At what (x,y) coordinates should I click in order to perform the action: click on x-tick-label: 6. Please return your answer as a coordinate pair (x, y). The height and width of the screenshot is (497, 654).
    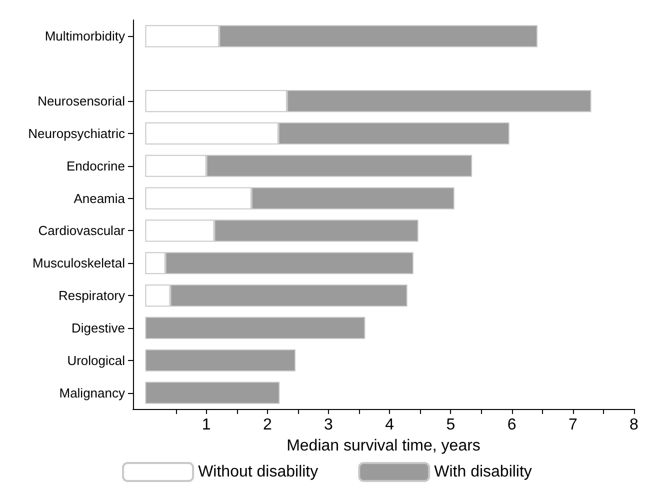
    Looking at the image, I should click on (511, 425).